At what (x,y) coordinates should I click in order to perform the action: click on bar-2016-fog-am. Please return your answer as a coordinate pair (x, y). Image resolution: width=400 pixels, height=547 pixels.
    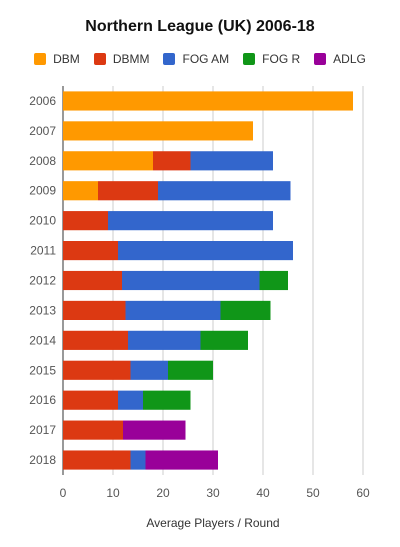
    Looking at the image, I should click on (130, 400).